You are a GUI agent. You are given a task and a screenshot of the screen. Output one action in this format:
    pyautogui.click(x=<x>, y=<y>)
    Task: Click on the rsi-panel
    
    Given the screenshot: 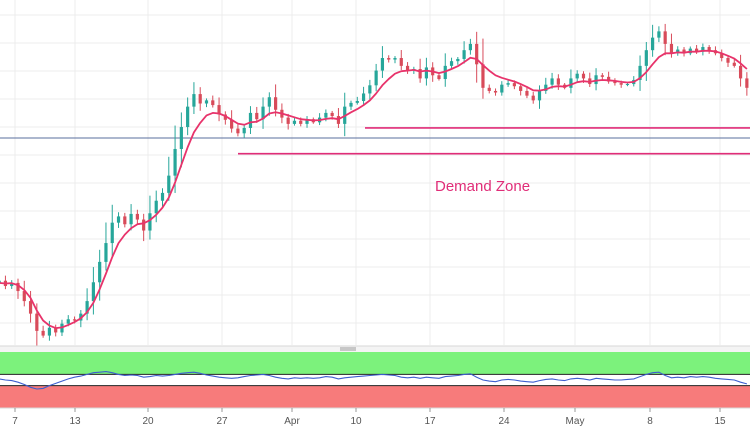 What is the action you would take?
    pyautogui.click(x=375, y=380)
    